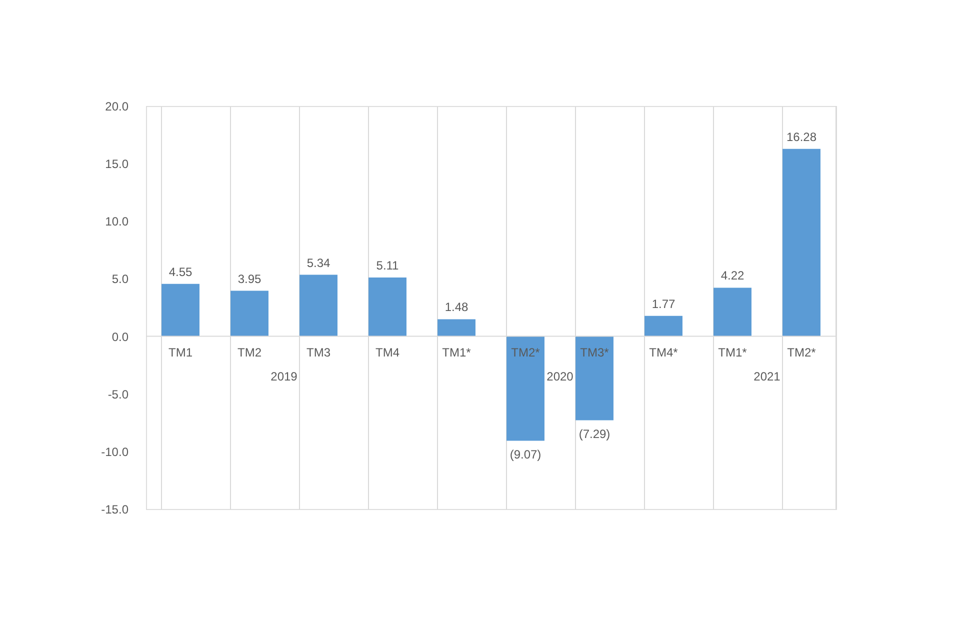  Describe the element at coordinates (180, 352) in the screenshot. I see `x-tick-label: TM1` at that location.